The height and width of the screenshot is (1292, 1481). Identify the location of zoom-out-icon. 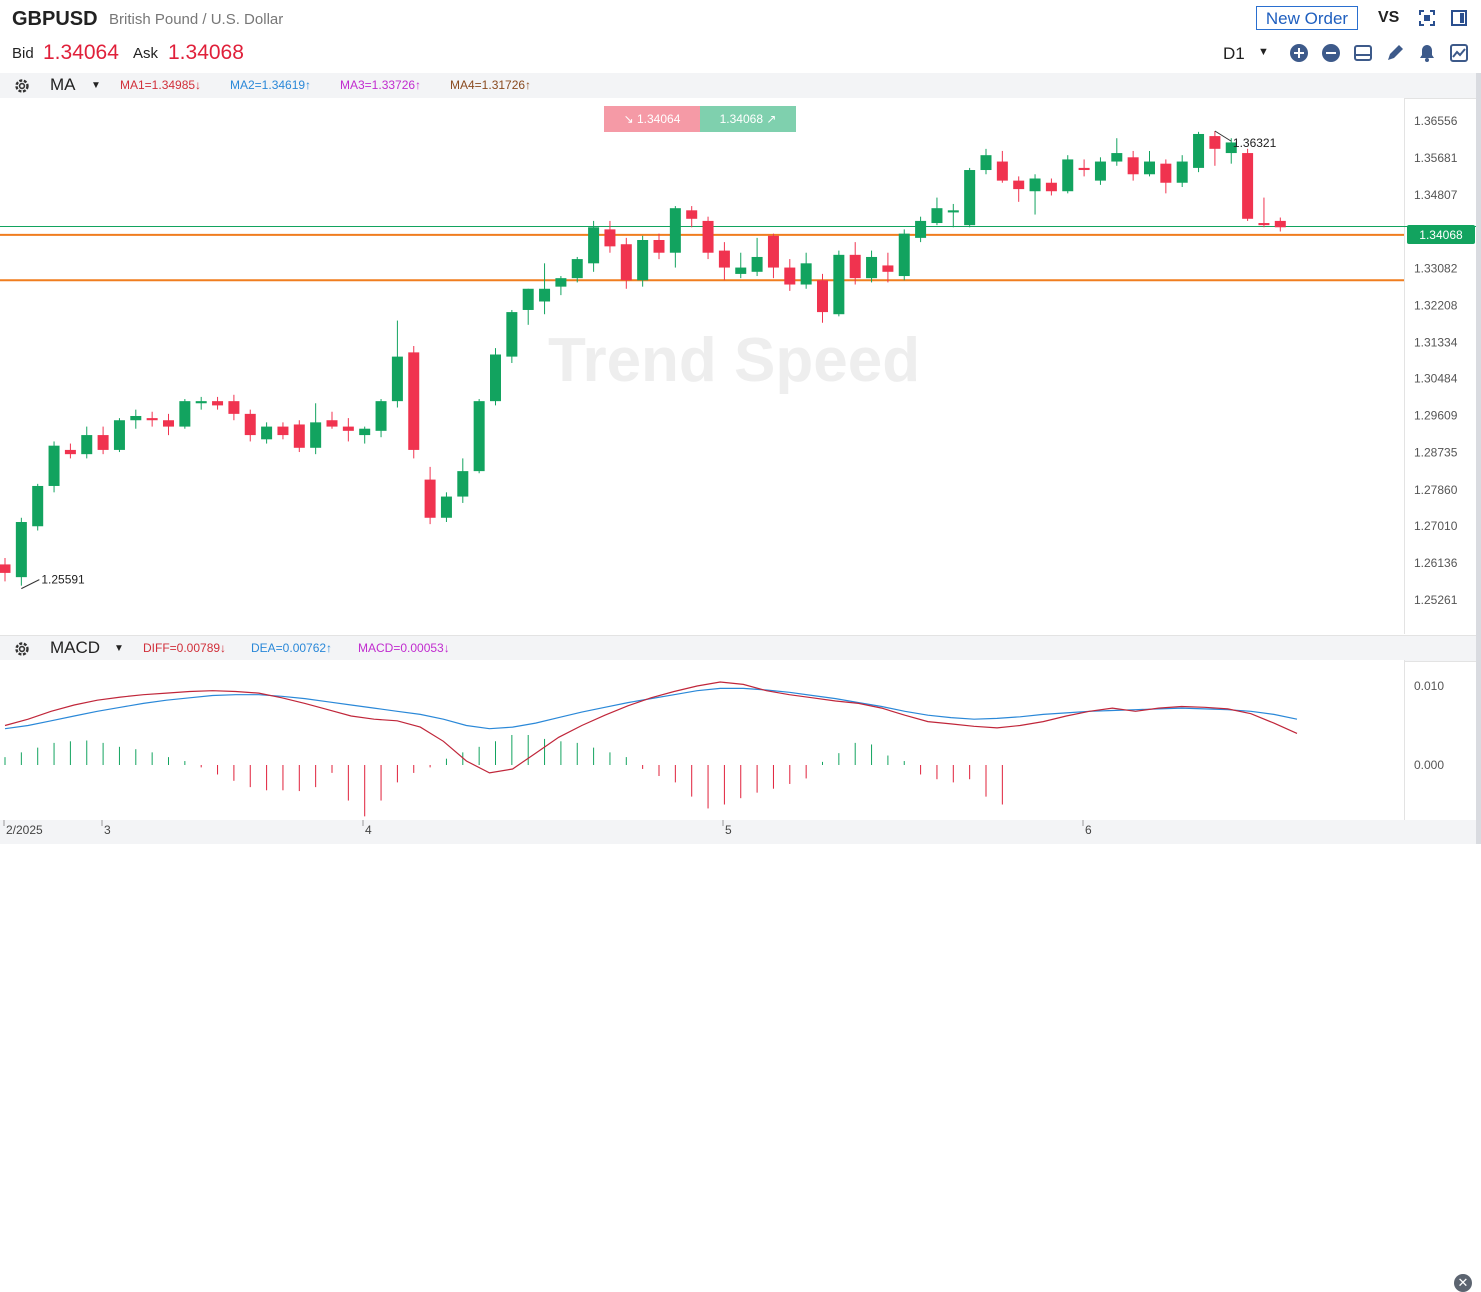
(1331, 53).